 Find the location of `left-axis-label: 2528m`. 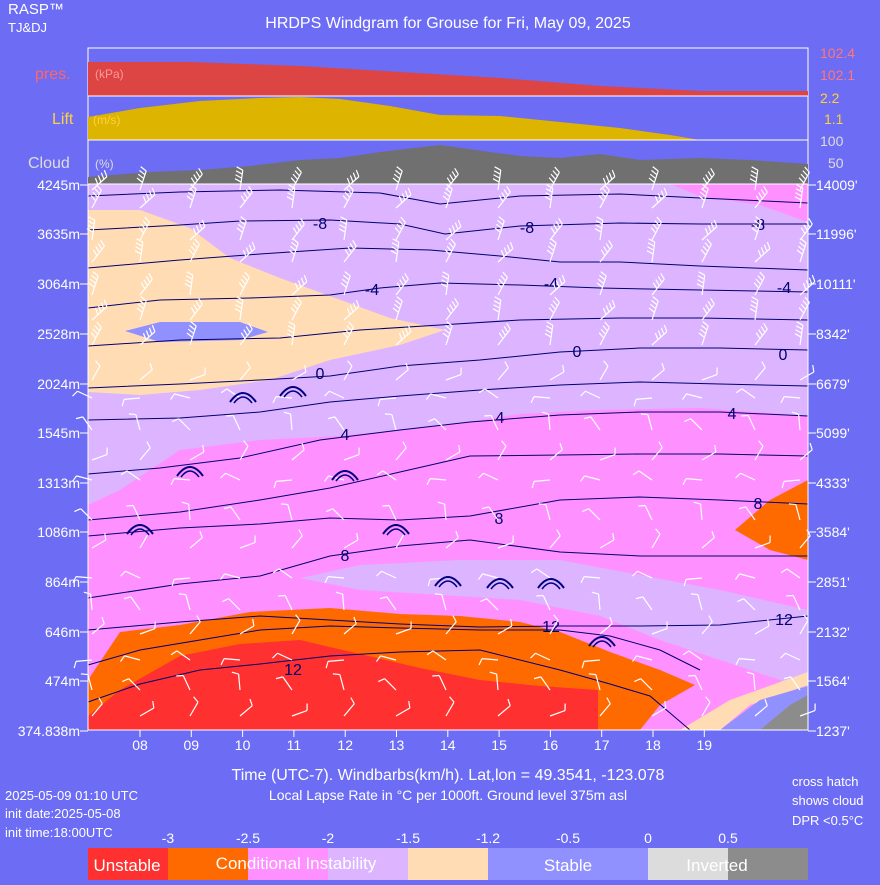

left-axis-label: 2528m is located at coordinates (58, 334).